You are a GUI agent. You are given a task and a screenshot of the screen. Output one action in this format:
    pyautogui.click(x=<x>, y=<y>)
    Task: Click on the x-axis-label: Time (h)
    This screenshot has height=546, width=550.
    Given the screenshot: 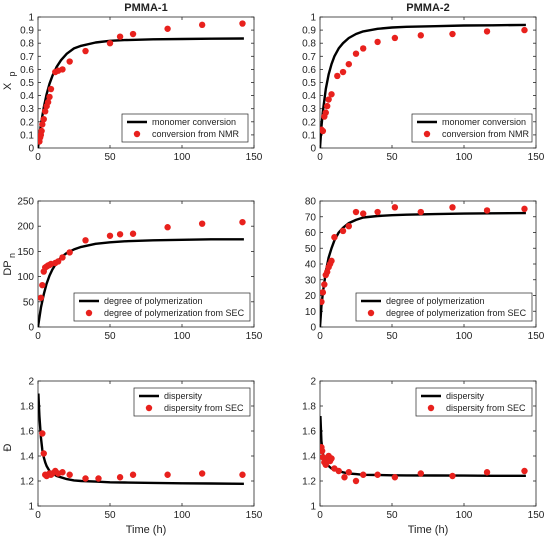 What is the action you would take?
    pyautogui.click(x=428, y=530)
    